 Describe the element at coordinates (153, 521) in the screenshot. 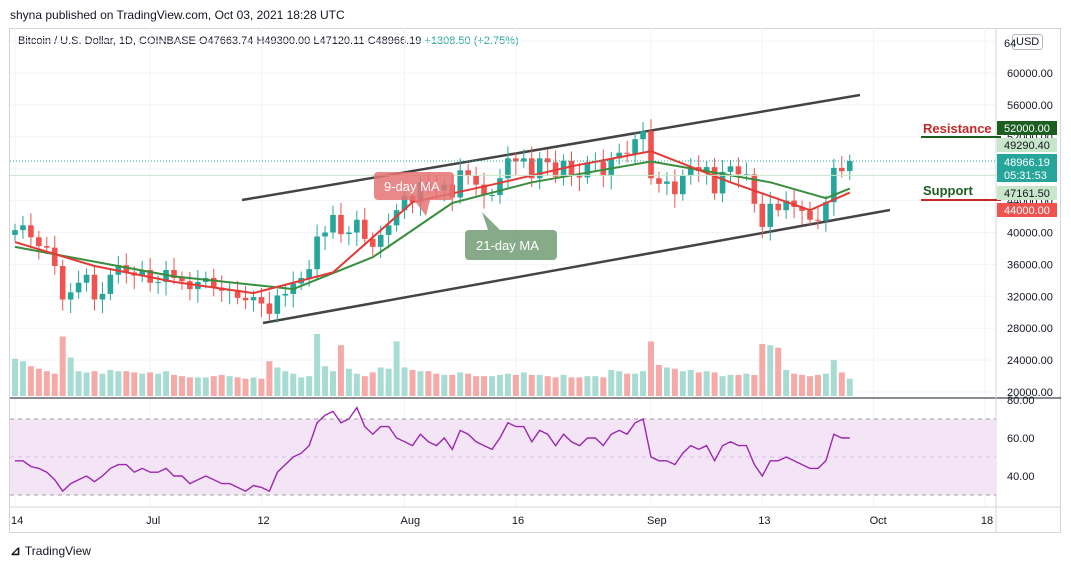

I see `time-tick-label: Jul` at that location.